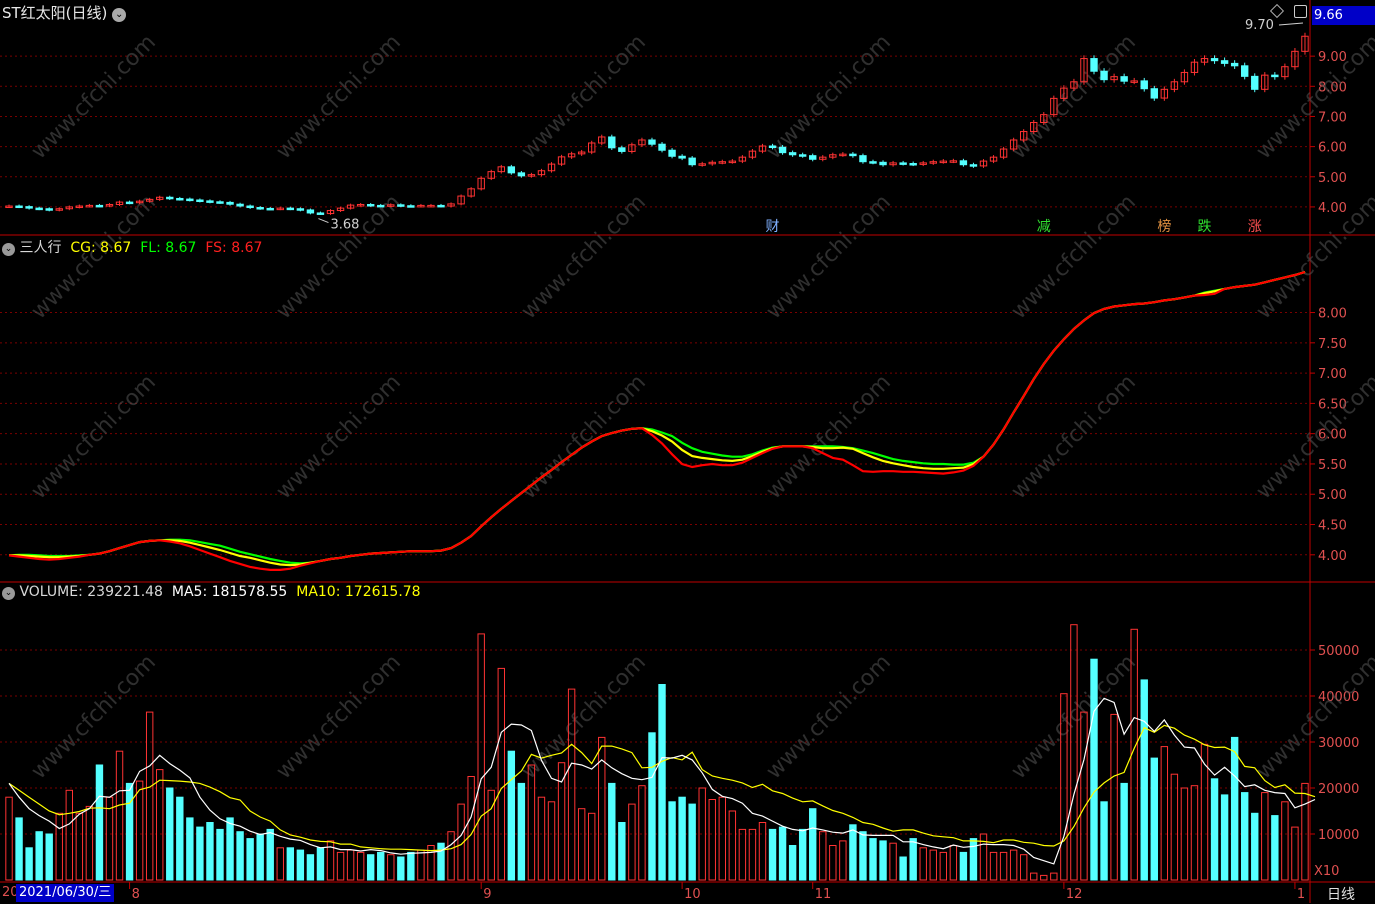  Describe the element at coordinates (1341, 895) in the screenshot. I see `period-label: 日线` at that location.